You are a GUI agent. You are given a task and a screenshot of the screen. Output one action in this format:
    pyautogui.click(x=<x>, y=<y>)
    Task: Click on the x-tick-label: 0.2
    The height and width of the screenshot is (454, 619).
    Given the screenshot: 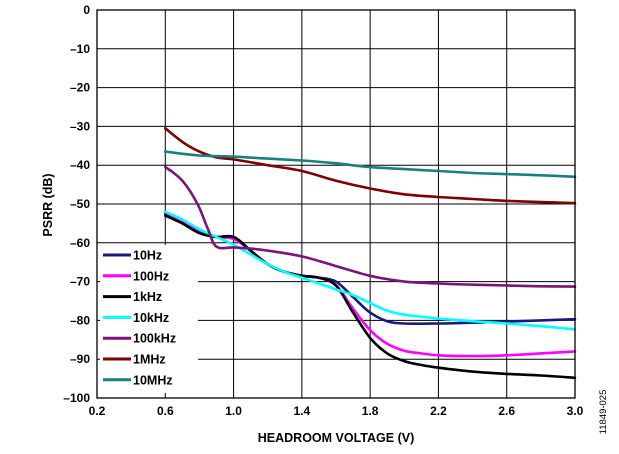 What is the action you would take?
    pyautogui.click(x=97, y=411)
    